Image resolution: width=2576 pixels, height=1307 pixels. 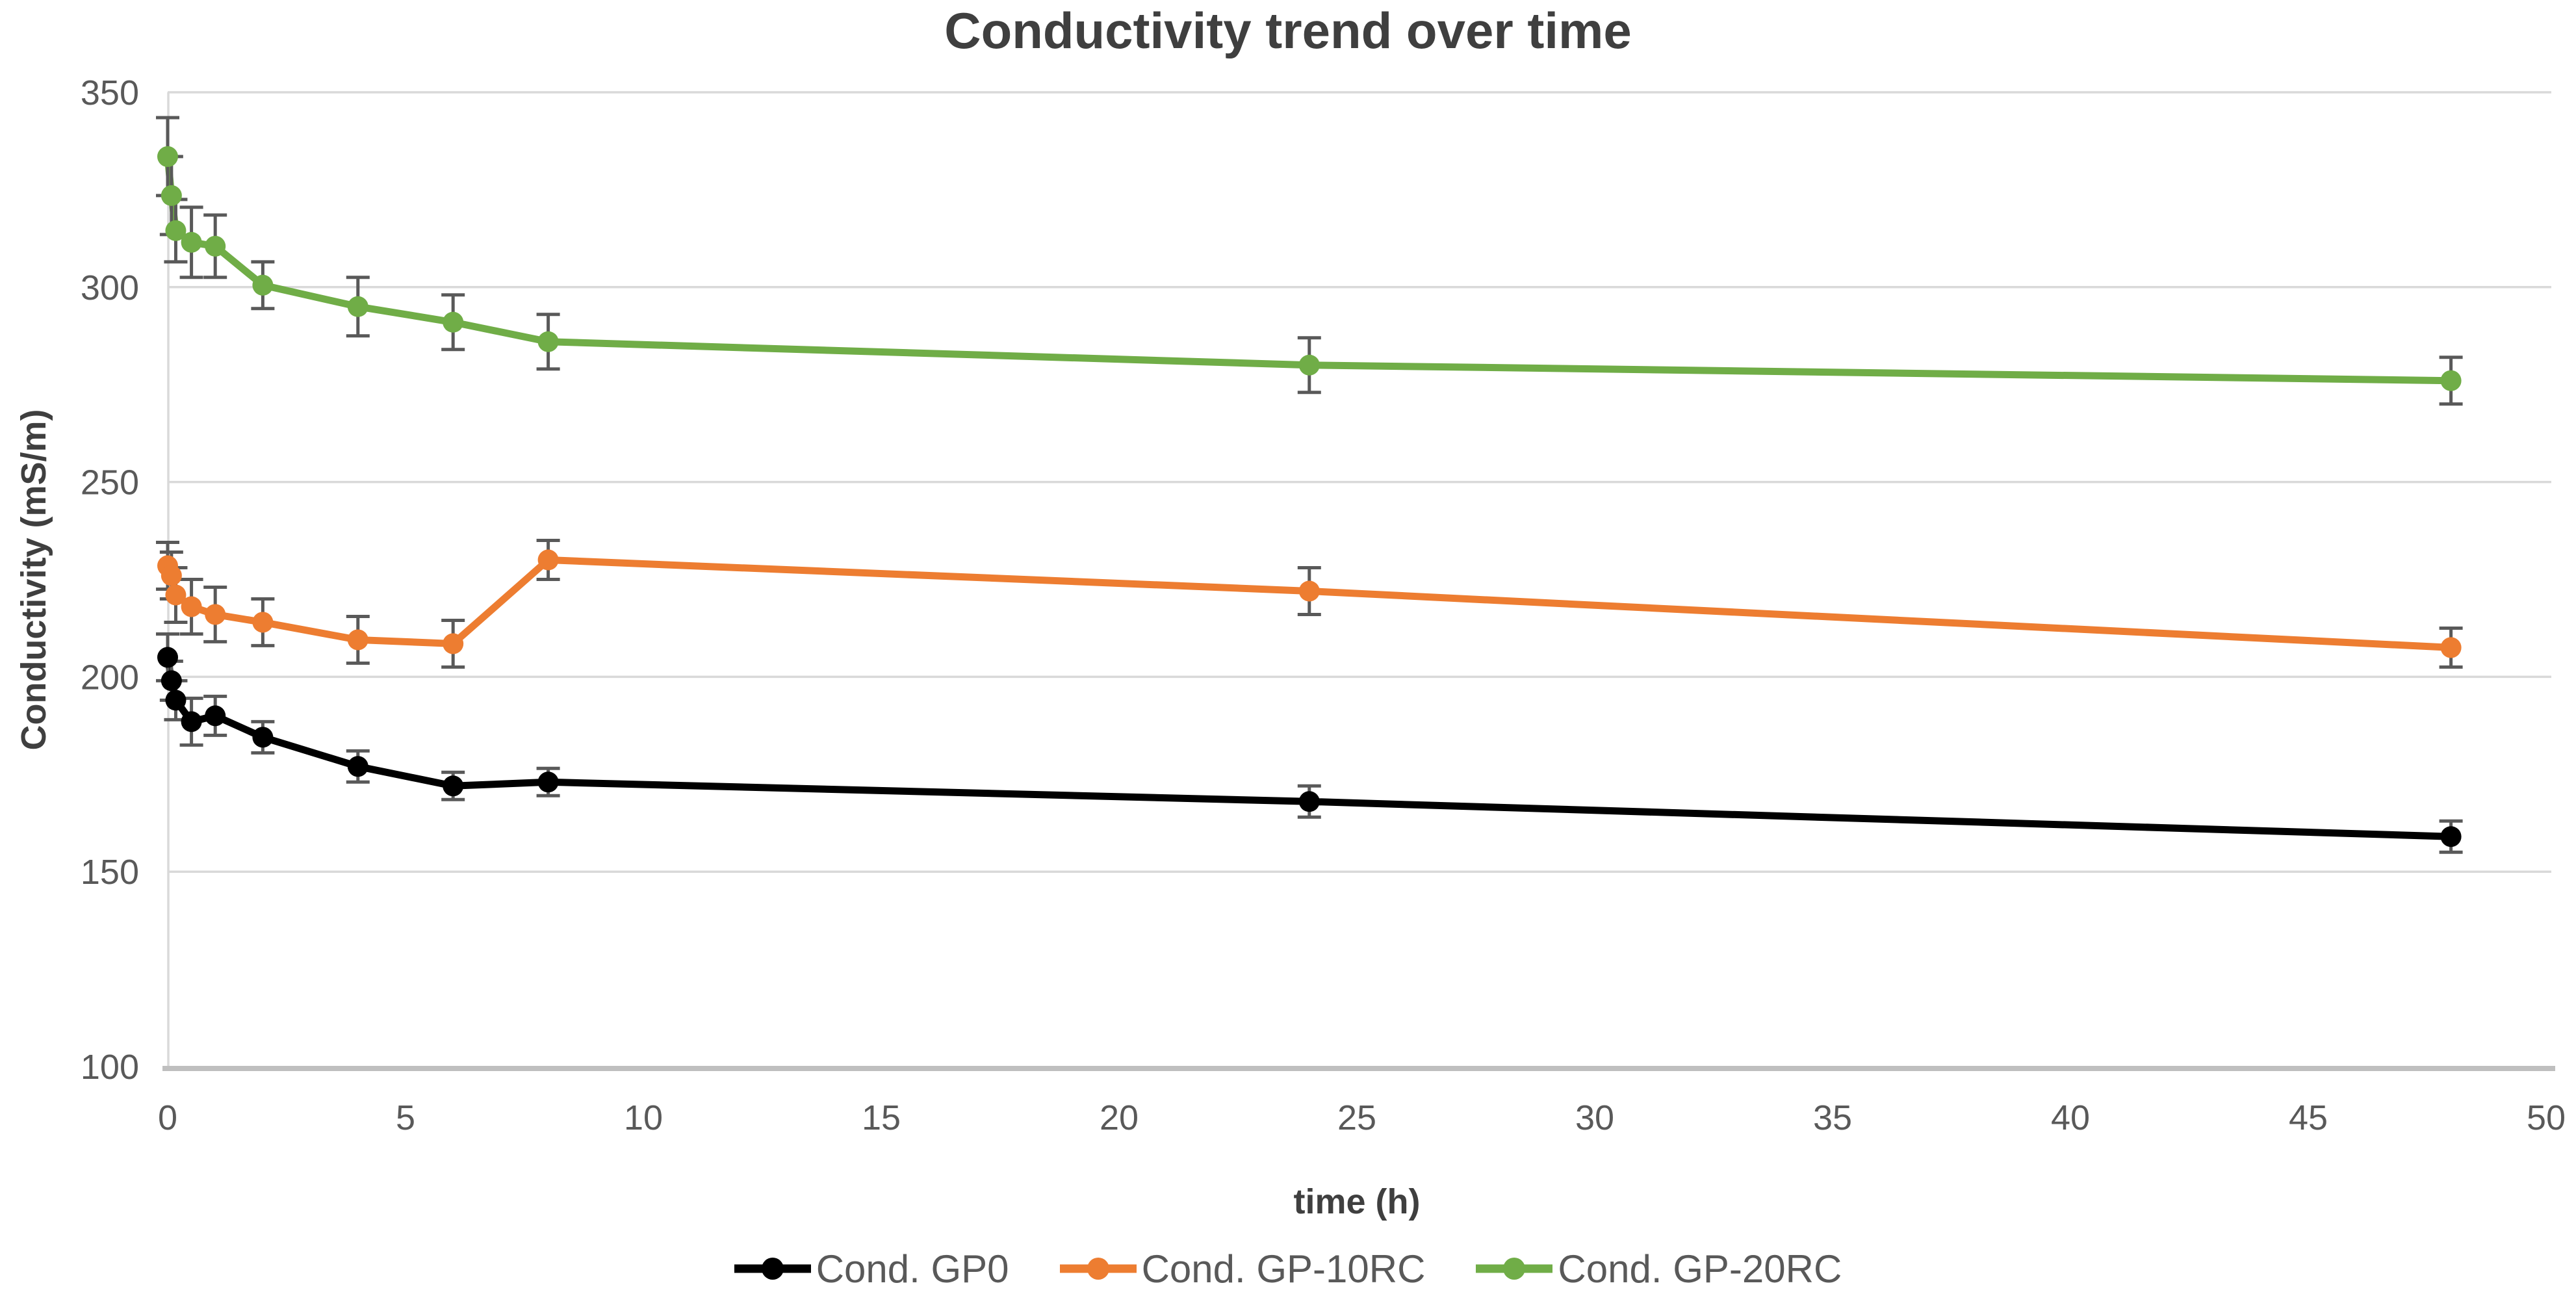 I want to click on legend-label: Cond. GP-10RC, so click(x=1284, y=1269).